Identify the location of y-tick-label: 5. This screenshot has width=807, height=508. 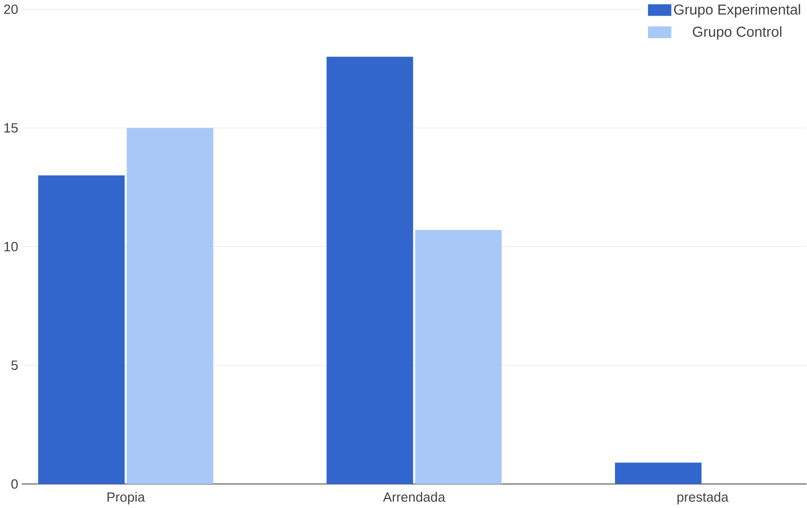
(14, 365).